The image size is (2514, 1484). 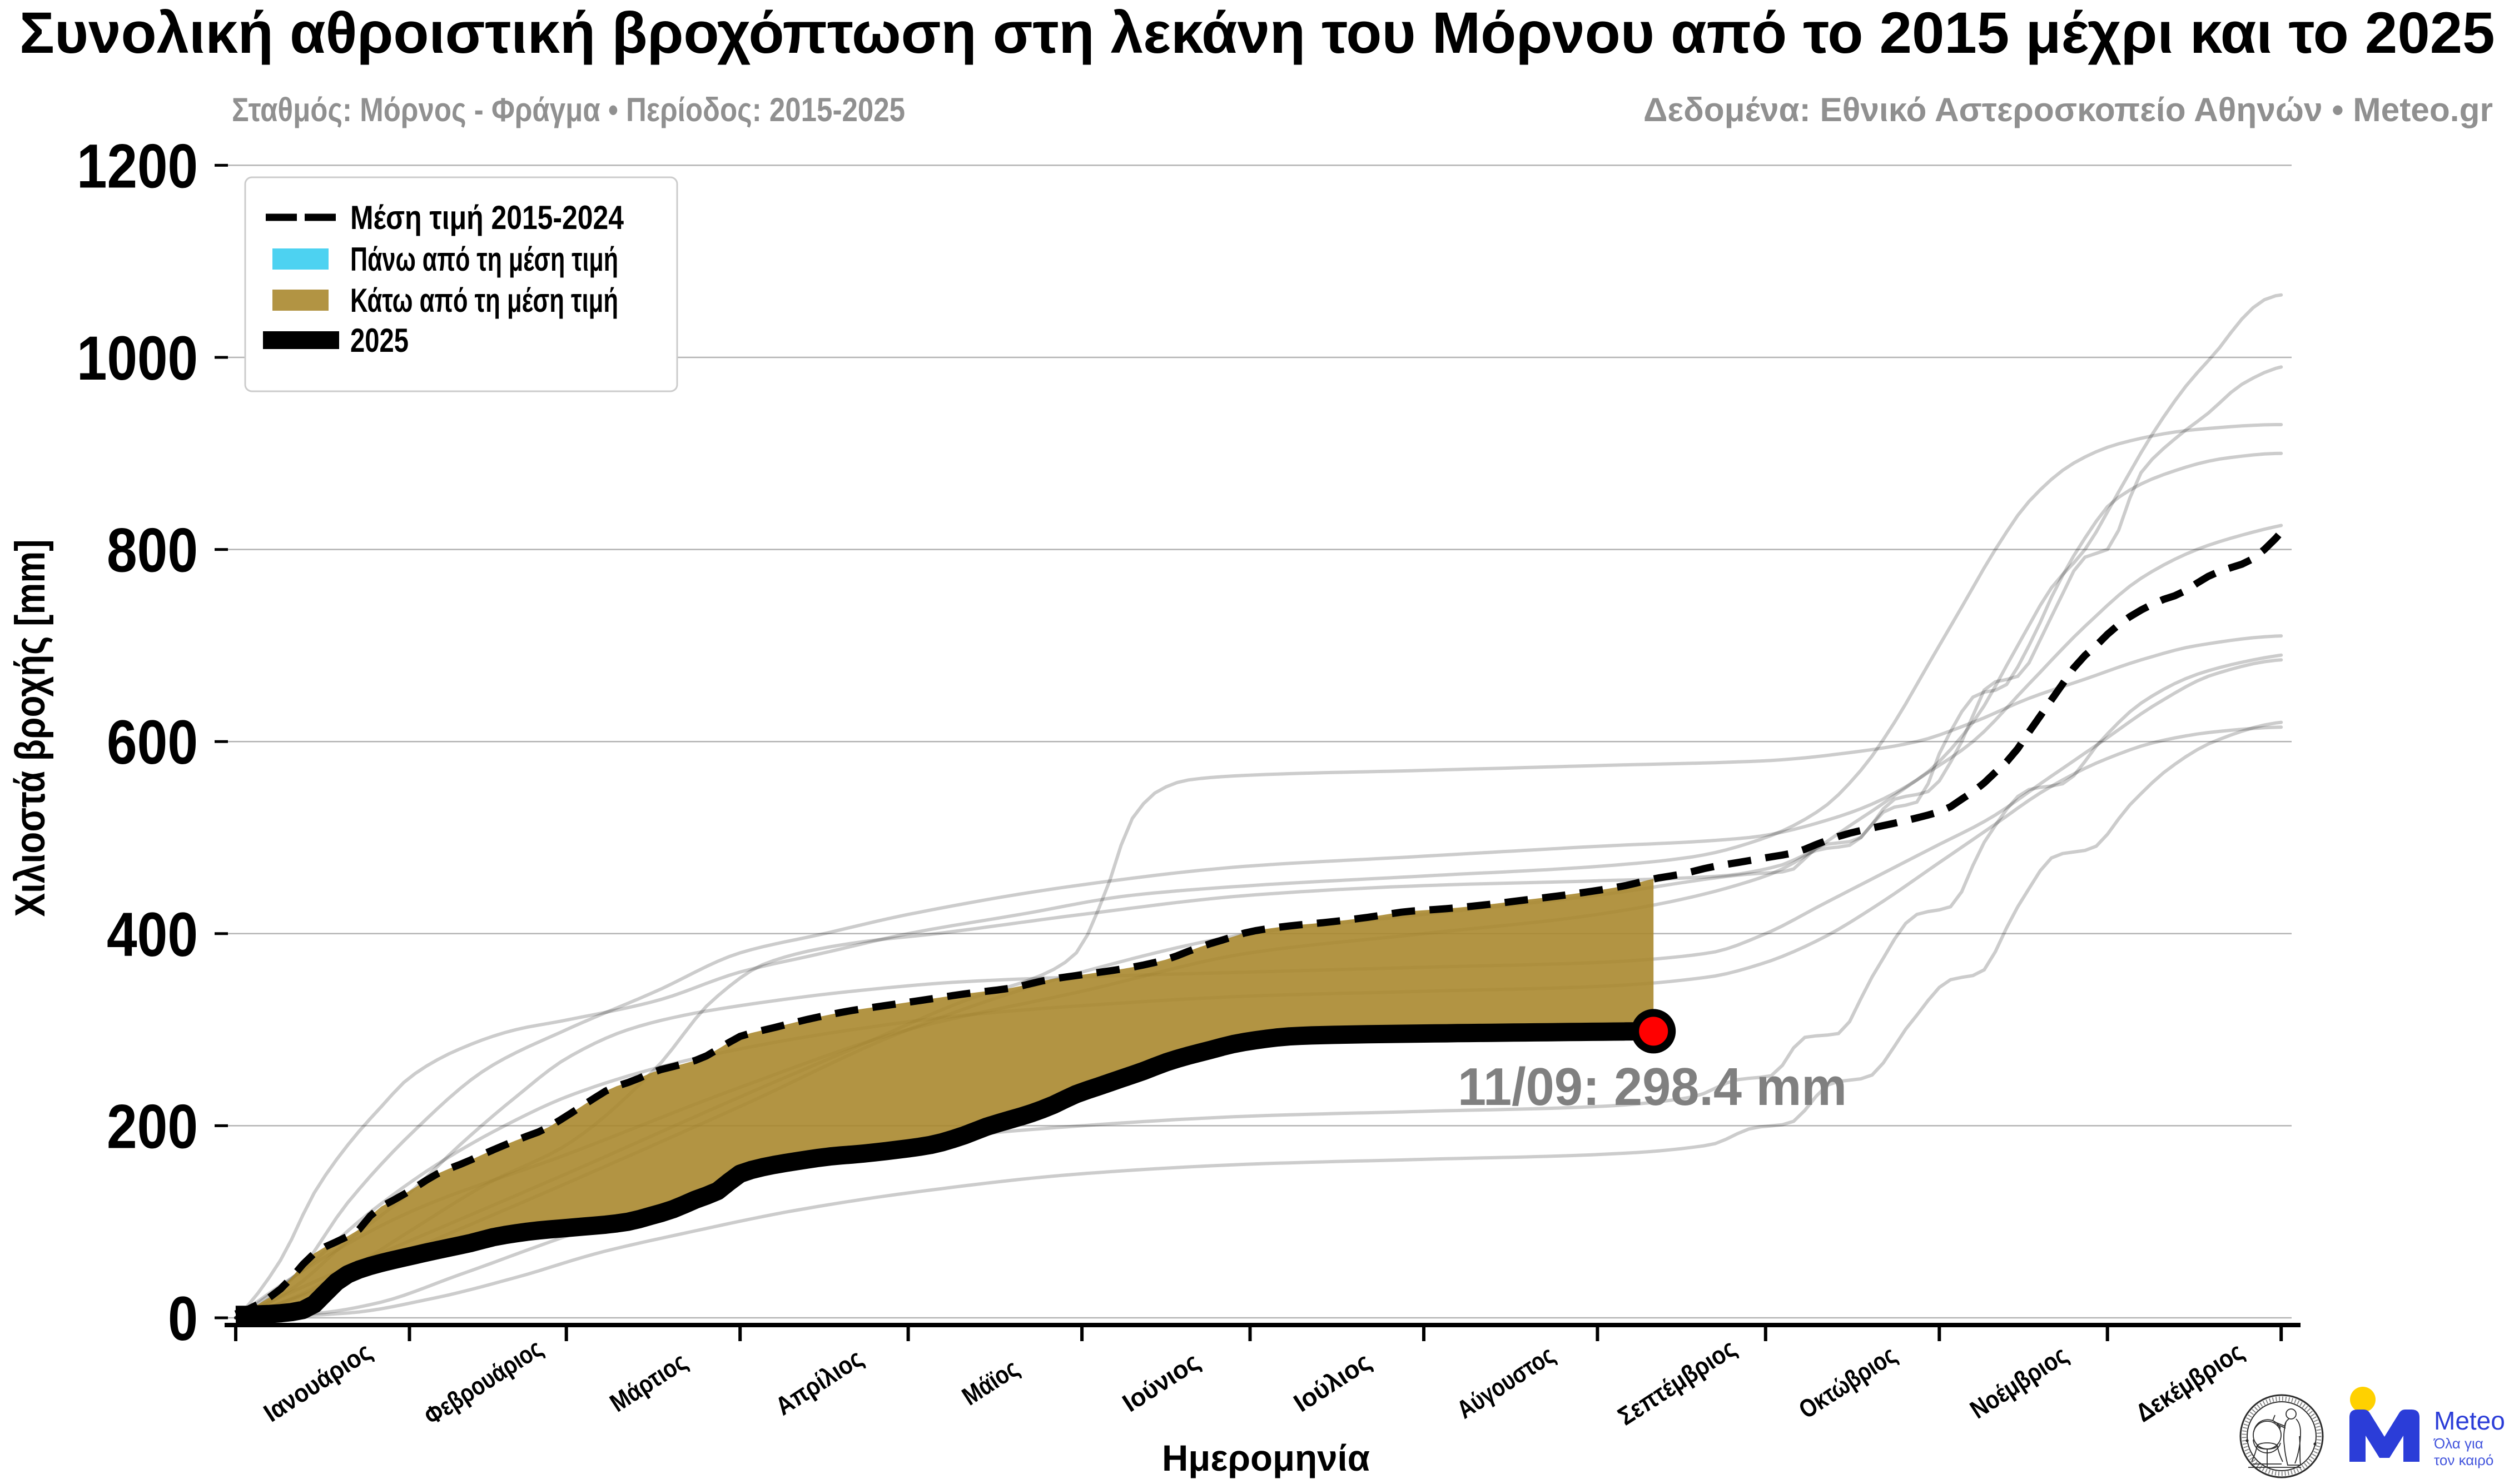 I want to click on svg-text: Χιλιοστά βροχής [mm], so click(x=30, y=729).